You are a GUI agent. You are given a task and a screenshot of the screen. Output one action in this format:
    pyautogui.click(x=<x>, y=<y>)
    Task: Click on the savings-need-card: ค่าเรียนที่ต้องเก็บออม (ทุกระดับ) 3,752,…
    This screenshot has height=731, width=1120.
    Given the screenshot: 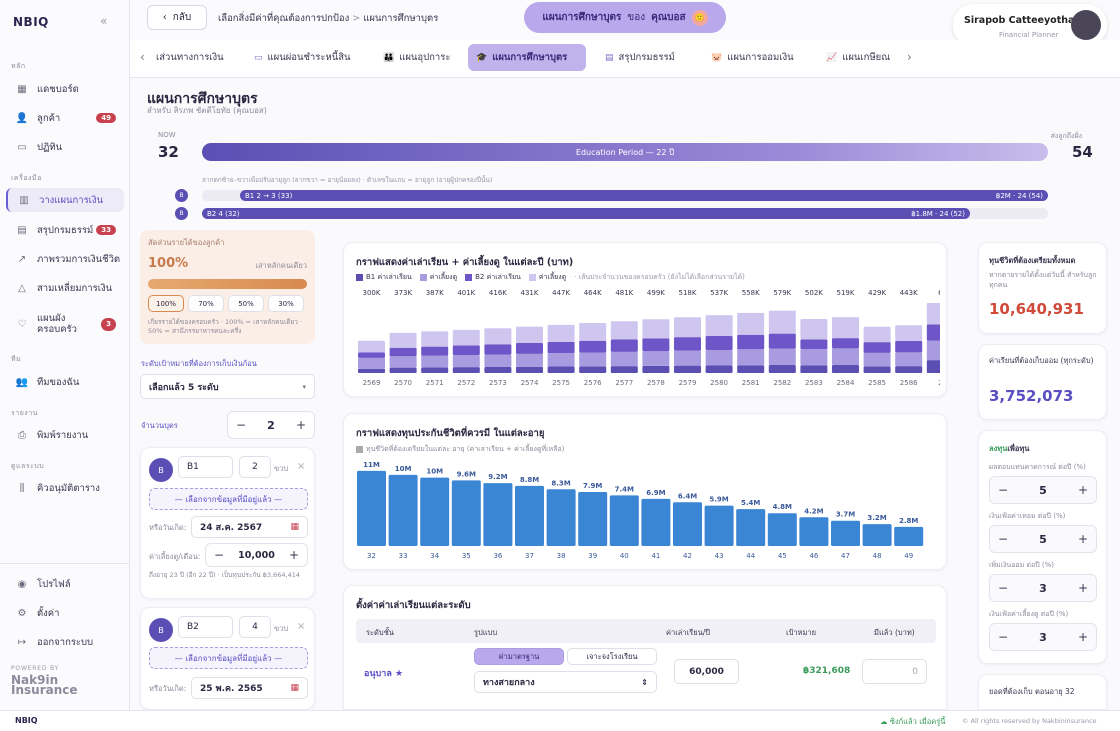 What is the action you would take?
    pyautogui.click(x=1042, y=382)
    